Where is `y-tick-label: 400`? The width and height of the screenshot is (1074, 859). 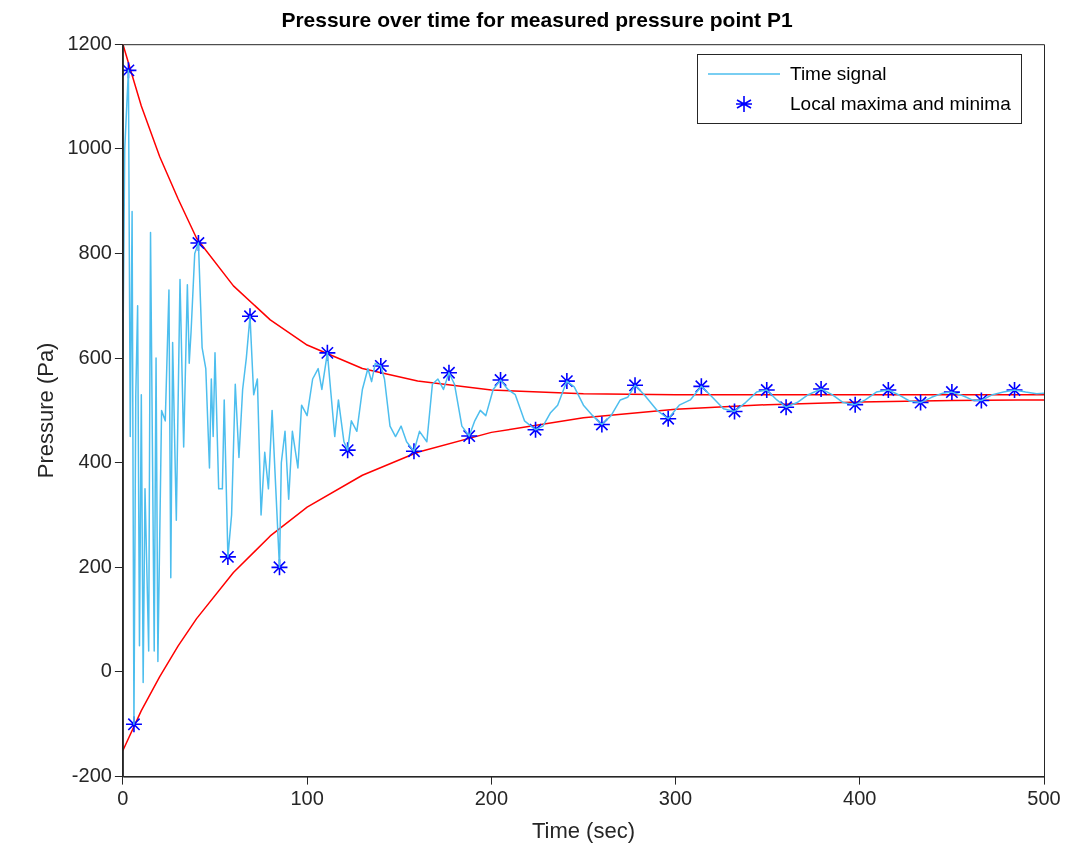 y-tick-label: 400 is located at coordinates (95, 461).